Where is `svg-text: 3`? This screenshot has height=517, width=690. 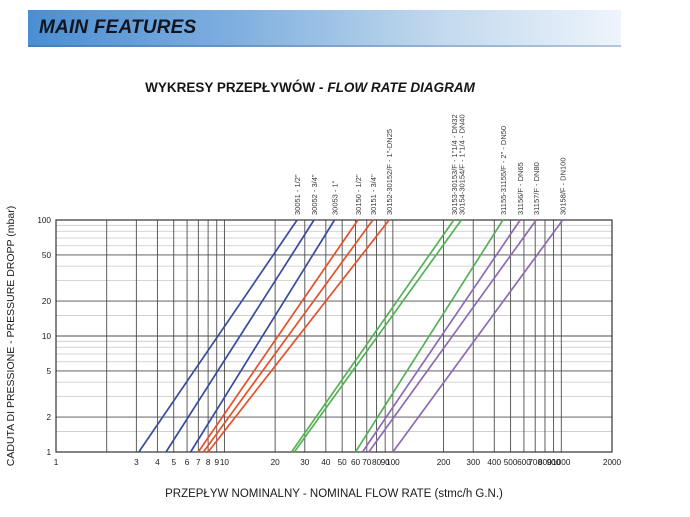
svg-text: 3 is located at coordinates (136, 462).